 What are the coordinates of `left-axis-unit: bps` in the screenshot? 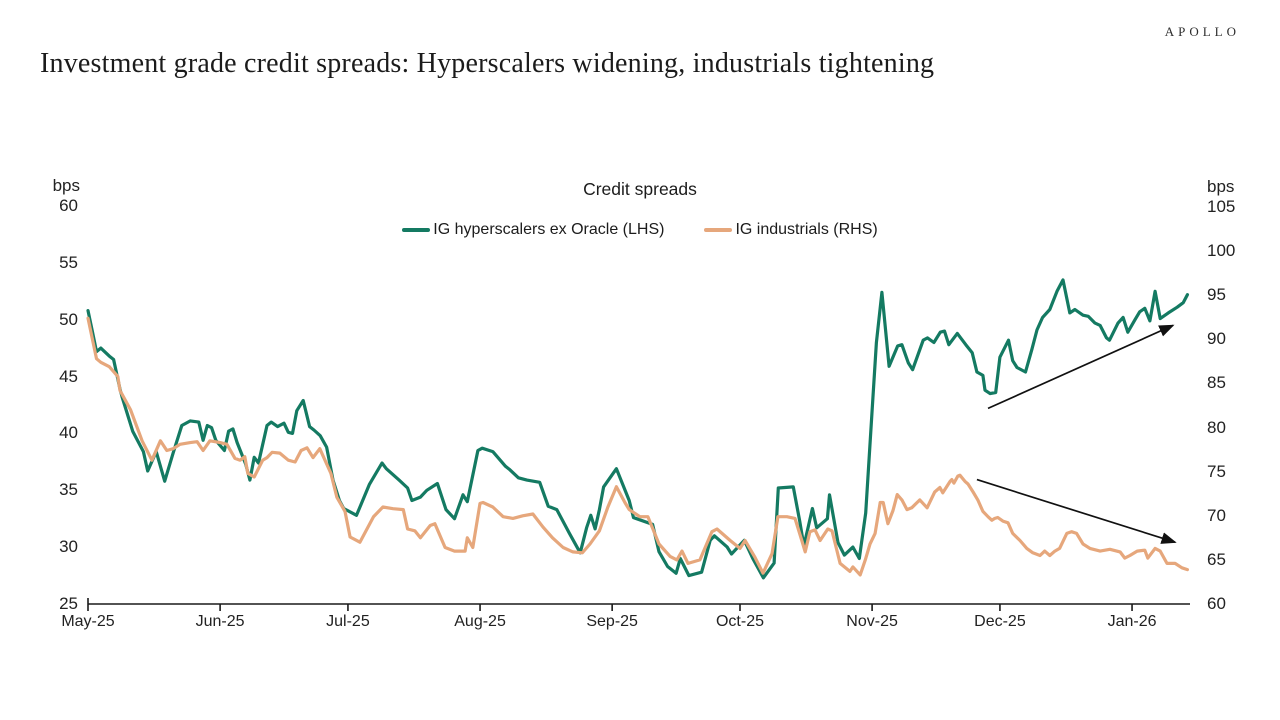 It's located at (66, 185).